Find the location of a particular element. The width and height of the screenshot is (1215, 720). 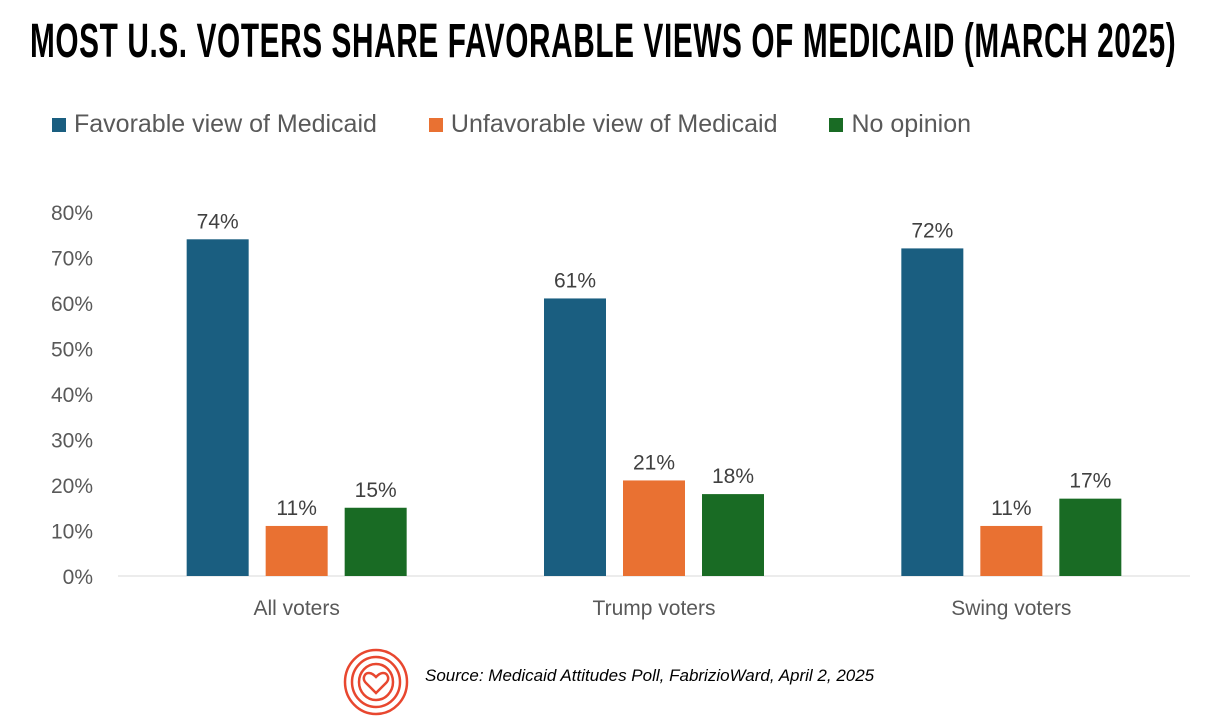

legend-item: Favorable view of Medicaid is located at coordinates (214, 124).